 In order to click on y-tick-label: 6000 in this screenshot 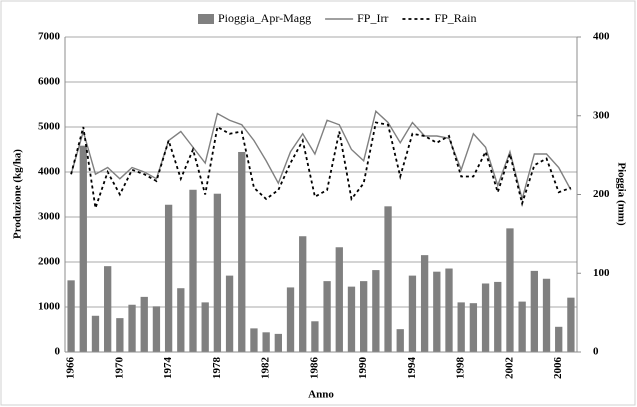, I will do `click(49, 82)`.